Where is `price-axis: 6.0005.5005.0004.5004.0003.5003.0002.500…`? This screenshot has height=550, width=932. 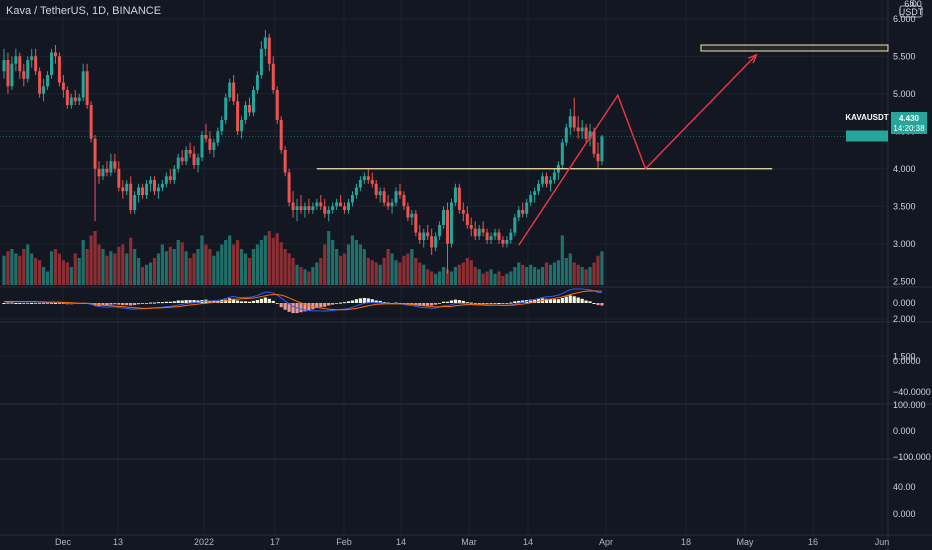 price-axis: 6.0005.5005.0004.5004.0003.5003.0002.500… is located at coordinates (912, 266).